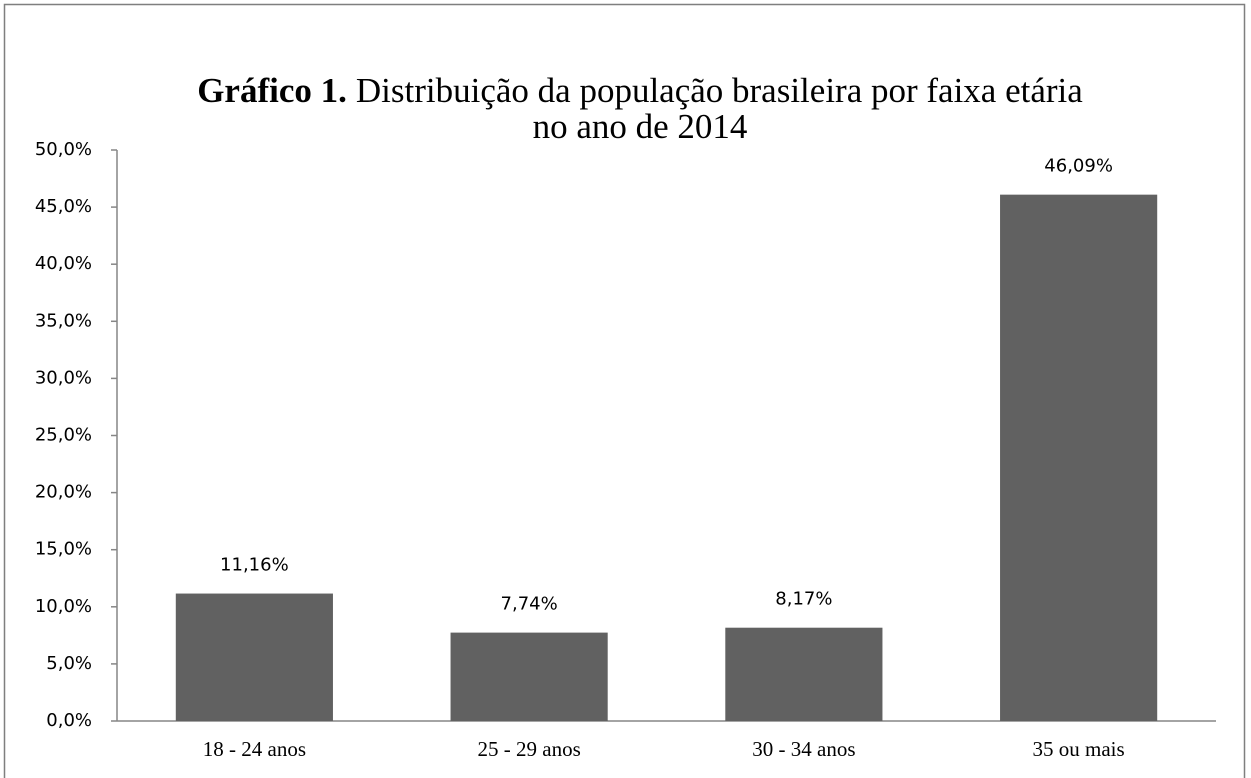 The width and height of the screenshot is (1251, 778). I want to click on data-label: 11,16%, so click(254, 565).